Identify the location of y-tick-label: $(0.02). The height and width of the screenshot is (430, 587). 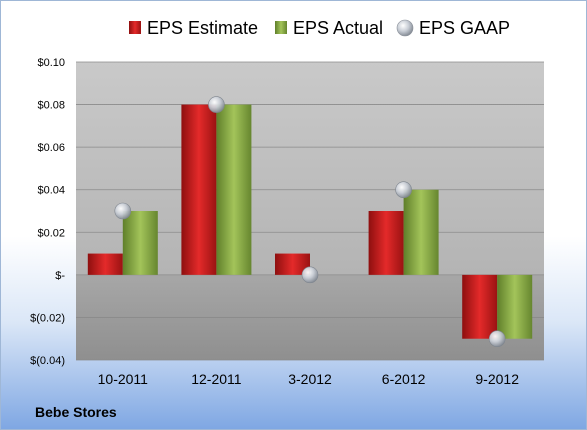
(47, 318).